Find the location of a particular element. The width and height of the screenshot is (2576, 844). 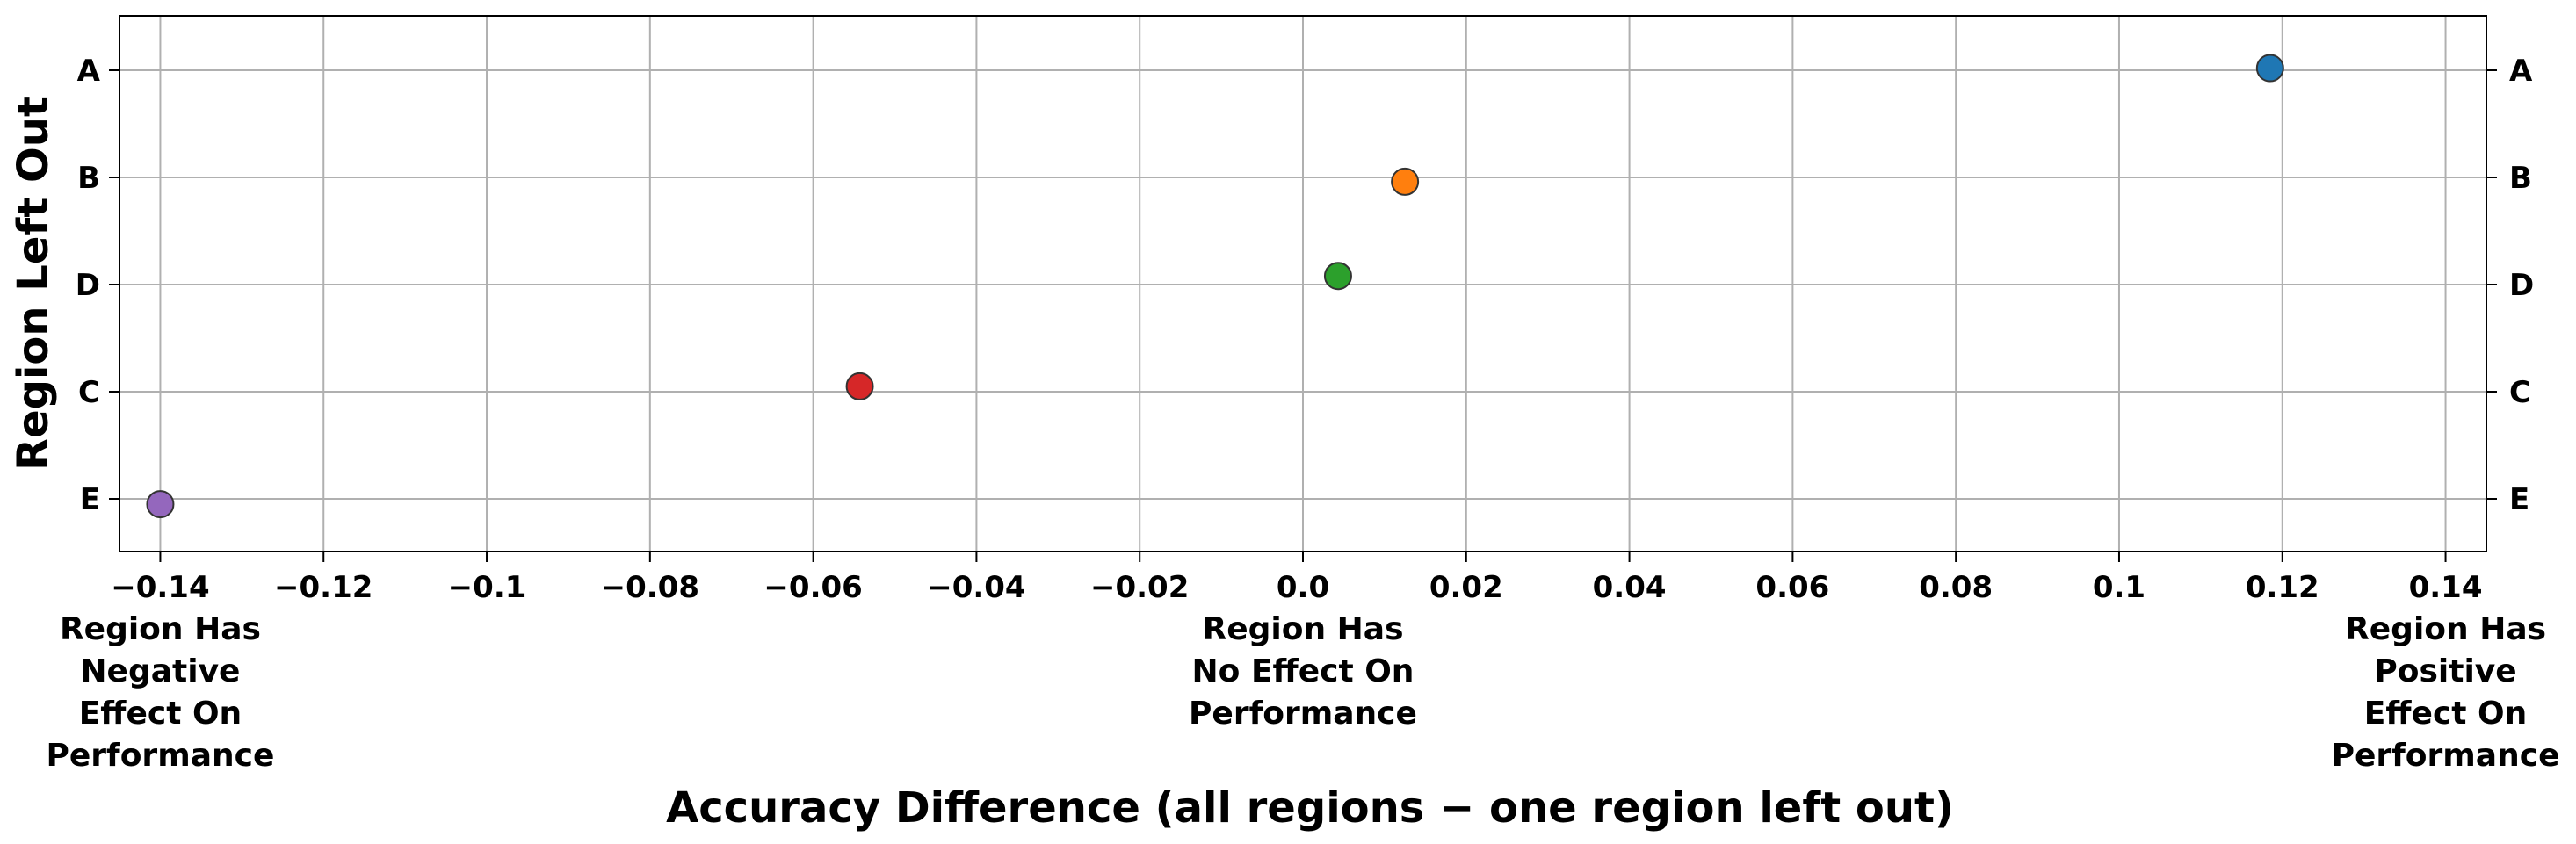

annotation-line: Negative is located at coordinates (160, 671).